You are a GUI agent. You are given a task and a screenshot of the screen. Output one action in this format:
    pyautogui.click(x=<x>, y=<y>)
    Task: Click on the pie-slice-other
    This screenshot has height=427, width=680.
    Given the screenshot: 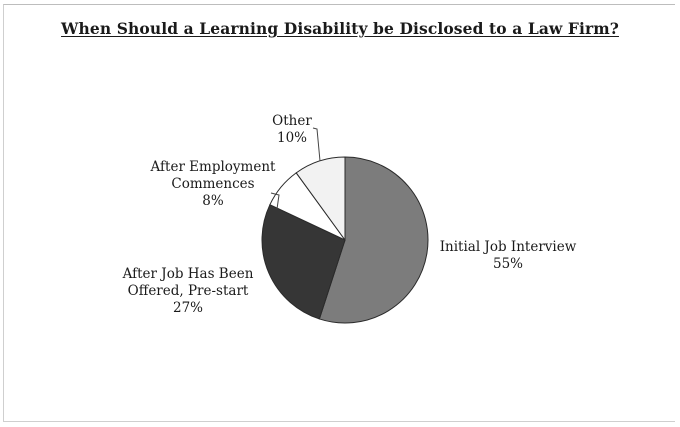 What is the action you would take?
    pyautogui.click(x=320, y=199)
    